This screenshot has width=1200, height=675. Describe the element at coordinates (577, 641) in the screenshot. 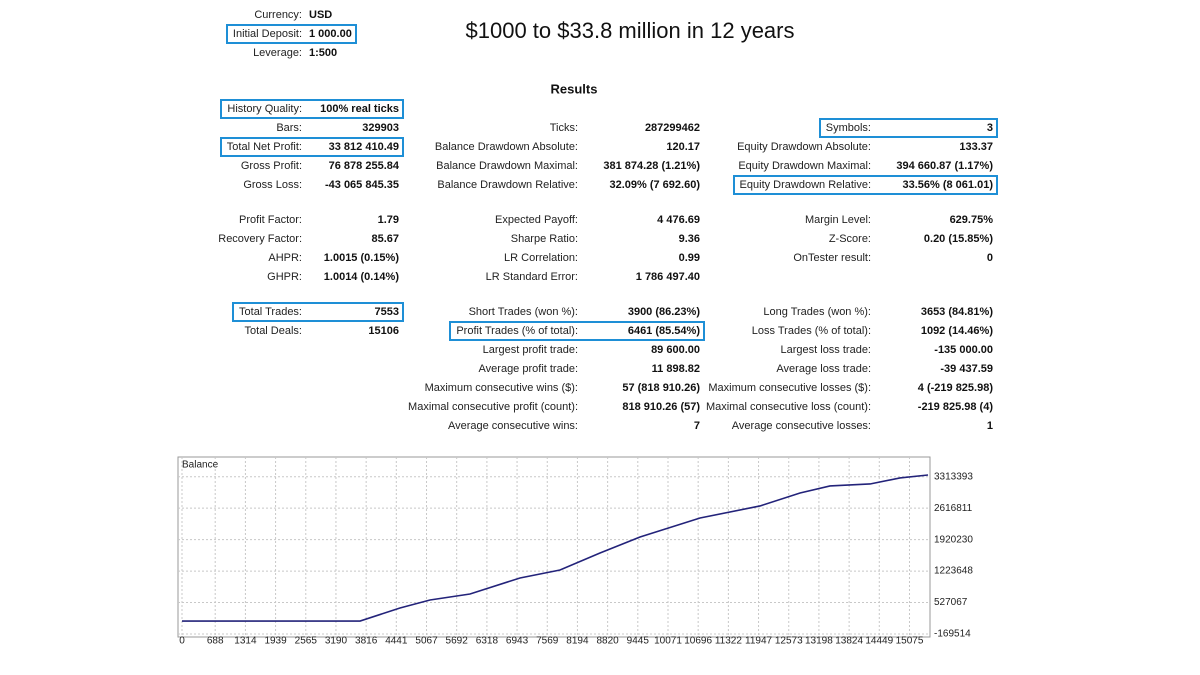

I see `x-tick-label: 8194` at that location.